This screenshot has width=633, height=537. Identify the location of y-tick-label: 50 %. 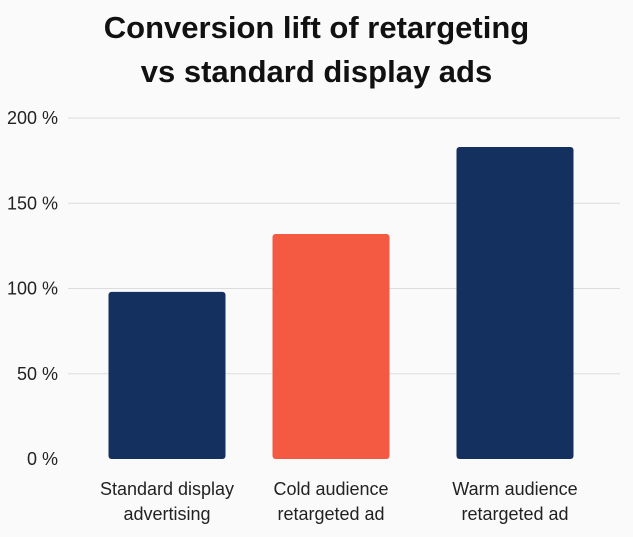
(37, 374).